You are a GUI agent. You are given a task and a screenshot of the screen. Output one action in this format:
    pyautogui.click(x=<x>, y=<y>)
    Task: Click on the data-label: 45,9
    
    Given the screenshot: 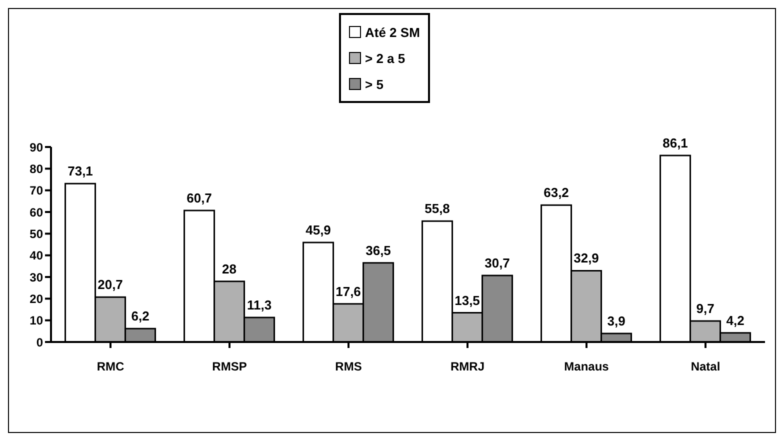 What is the action you would take?
    pyautogui.click(x=318, y=230)
    